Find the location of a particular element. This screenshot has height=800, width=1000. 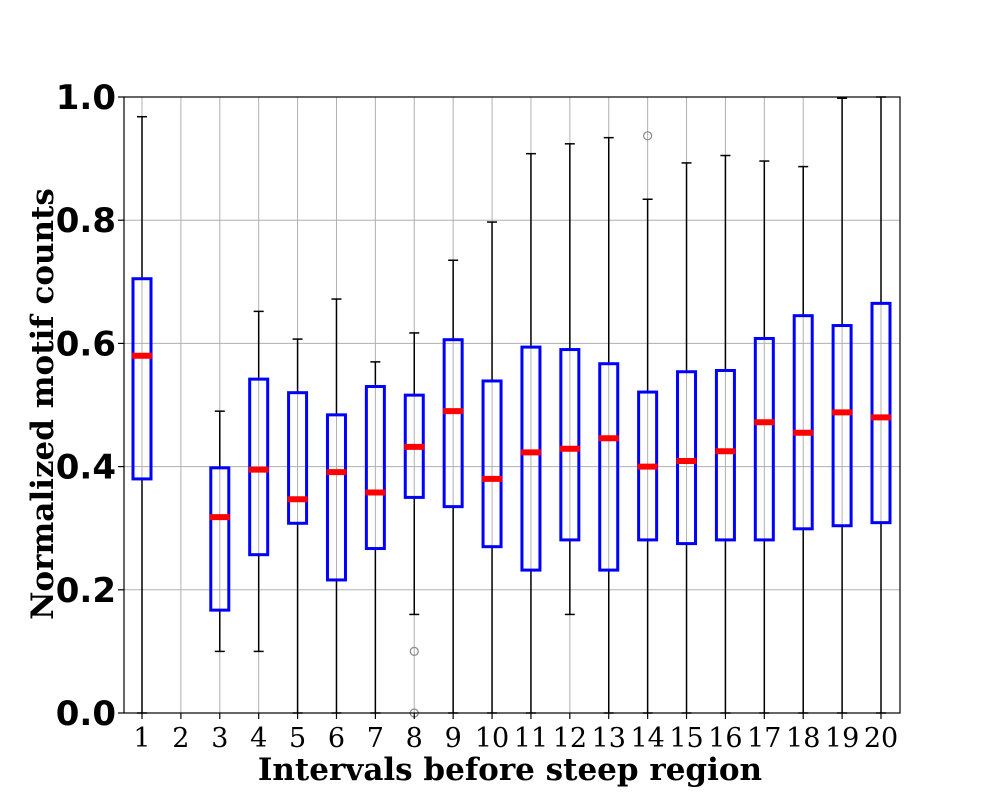

x-axis: 1 2 3 4 5 6 7 8 9 10 11 12 13 14 15 16 17 18 19 20 is located at coordinates (515, 733).